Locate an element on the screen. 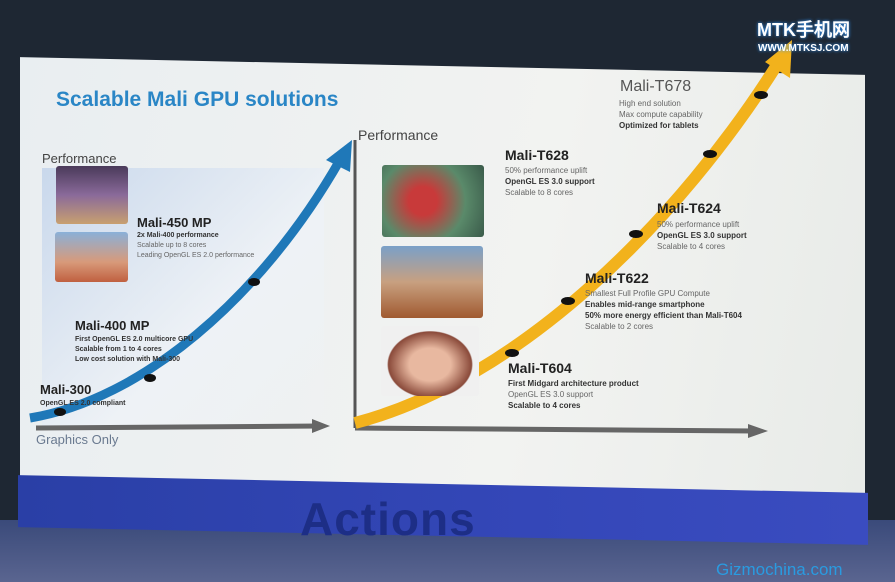 This screenshot has height=582, width=895. product-name-mali-450: Mali-450 MP is located at coordinates (174, 222).